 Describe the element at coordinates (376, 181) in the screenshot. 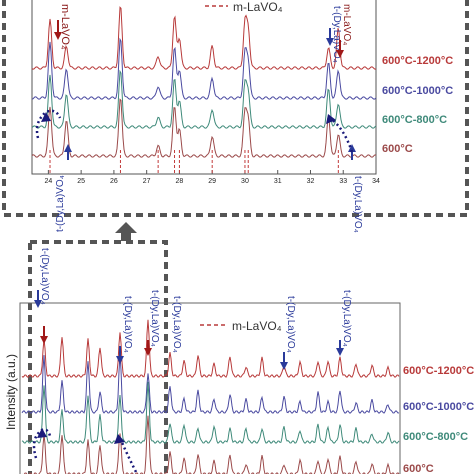

I see `x-tick-label: 34` at that location.